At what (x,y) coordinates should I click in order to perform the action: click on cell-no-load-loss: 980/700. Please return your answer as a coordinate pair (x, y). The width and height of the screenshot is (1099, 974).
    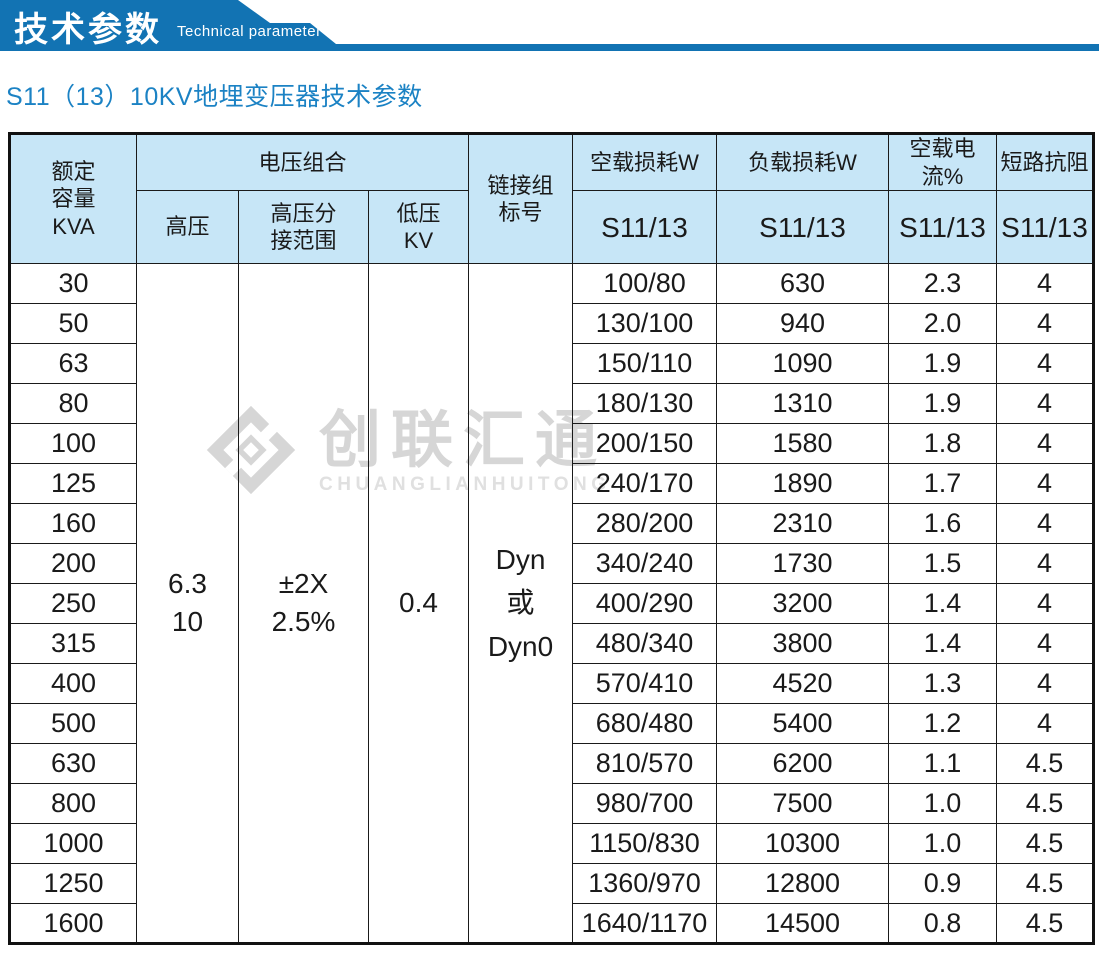
    Looking at the image, I should click on (644, 803).